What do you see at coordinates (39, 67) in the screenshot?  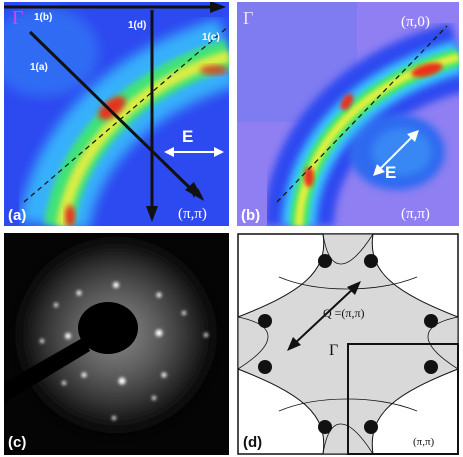 I see `cut-1a-label: 1(a)` at bounding box center [39, 67].